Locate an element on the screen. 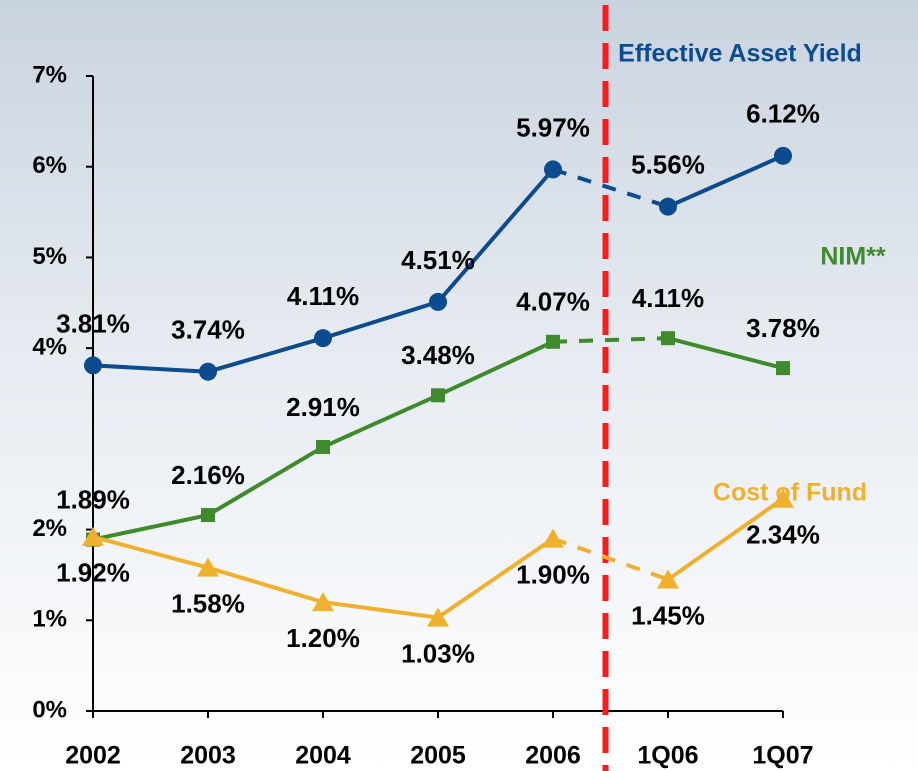 The image size is (918, 771). data-label: 2.34% is located at coordinates (783, 535).